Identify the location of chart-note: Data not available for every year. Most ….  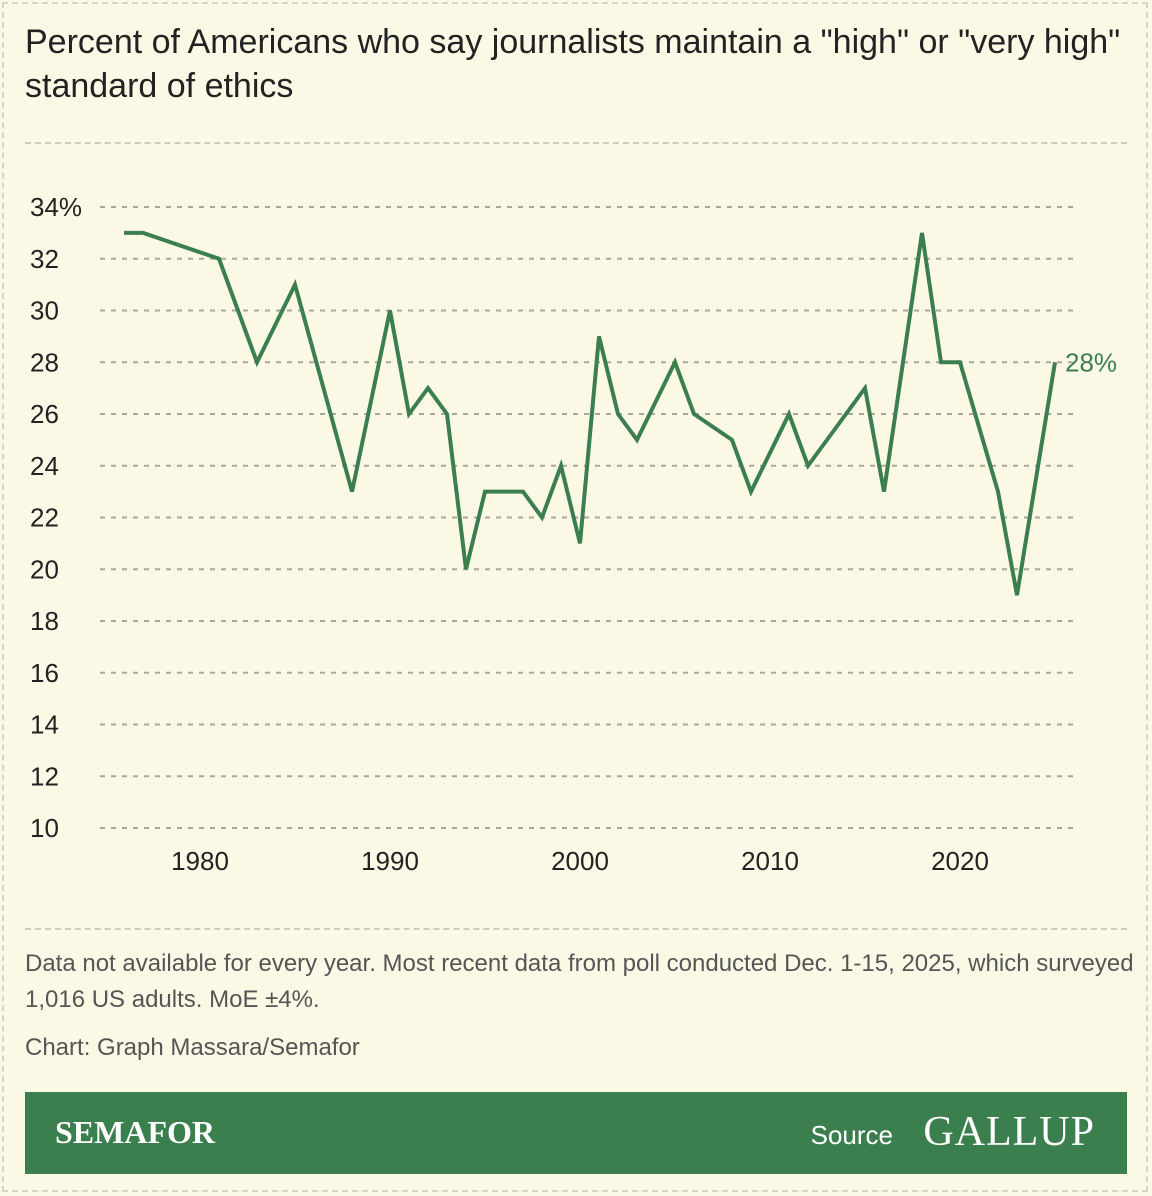
(579, 981).